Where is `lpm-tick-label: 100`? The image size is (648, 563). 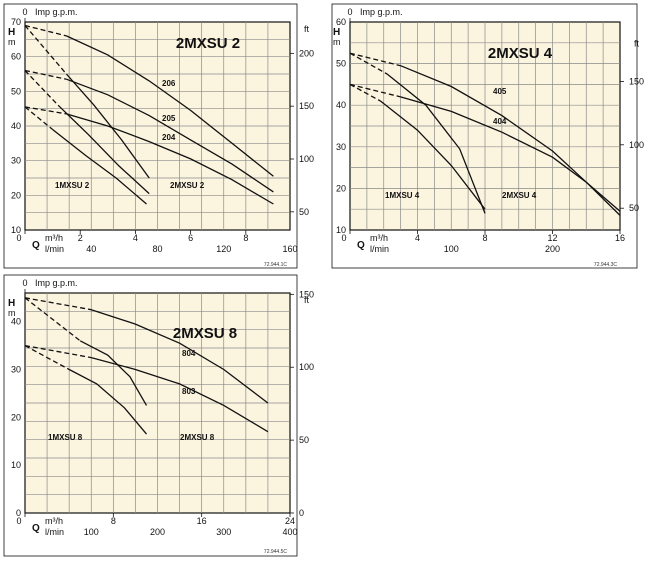 lpm-tick-label: 100 is located at coordinates (91, 532).